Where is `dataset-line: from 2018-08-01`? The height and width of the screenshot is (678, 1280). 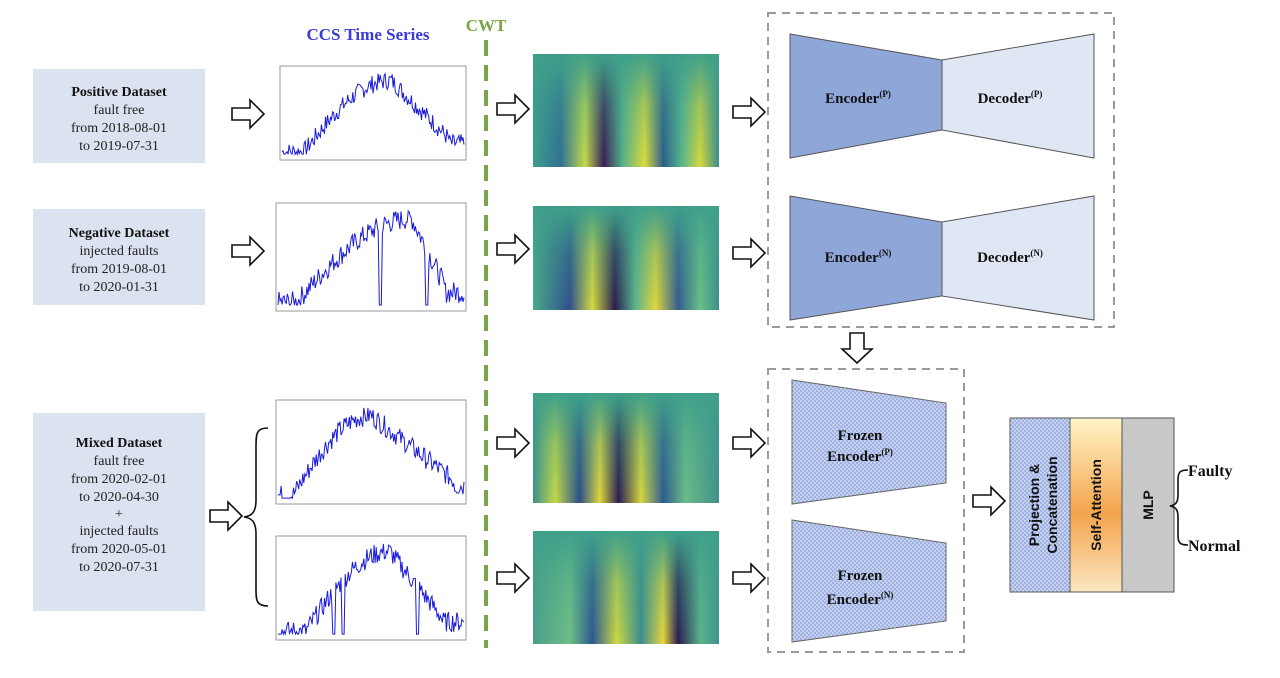 dataset-line: from 2018-08-01 is located at coordinates (119, 128).